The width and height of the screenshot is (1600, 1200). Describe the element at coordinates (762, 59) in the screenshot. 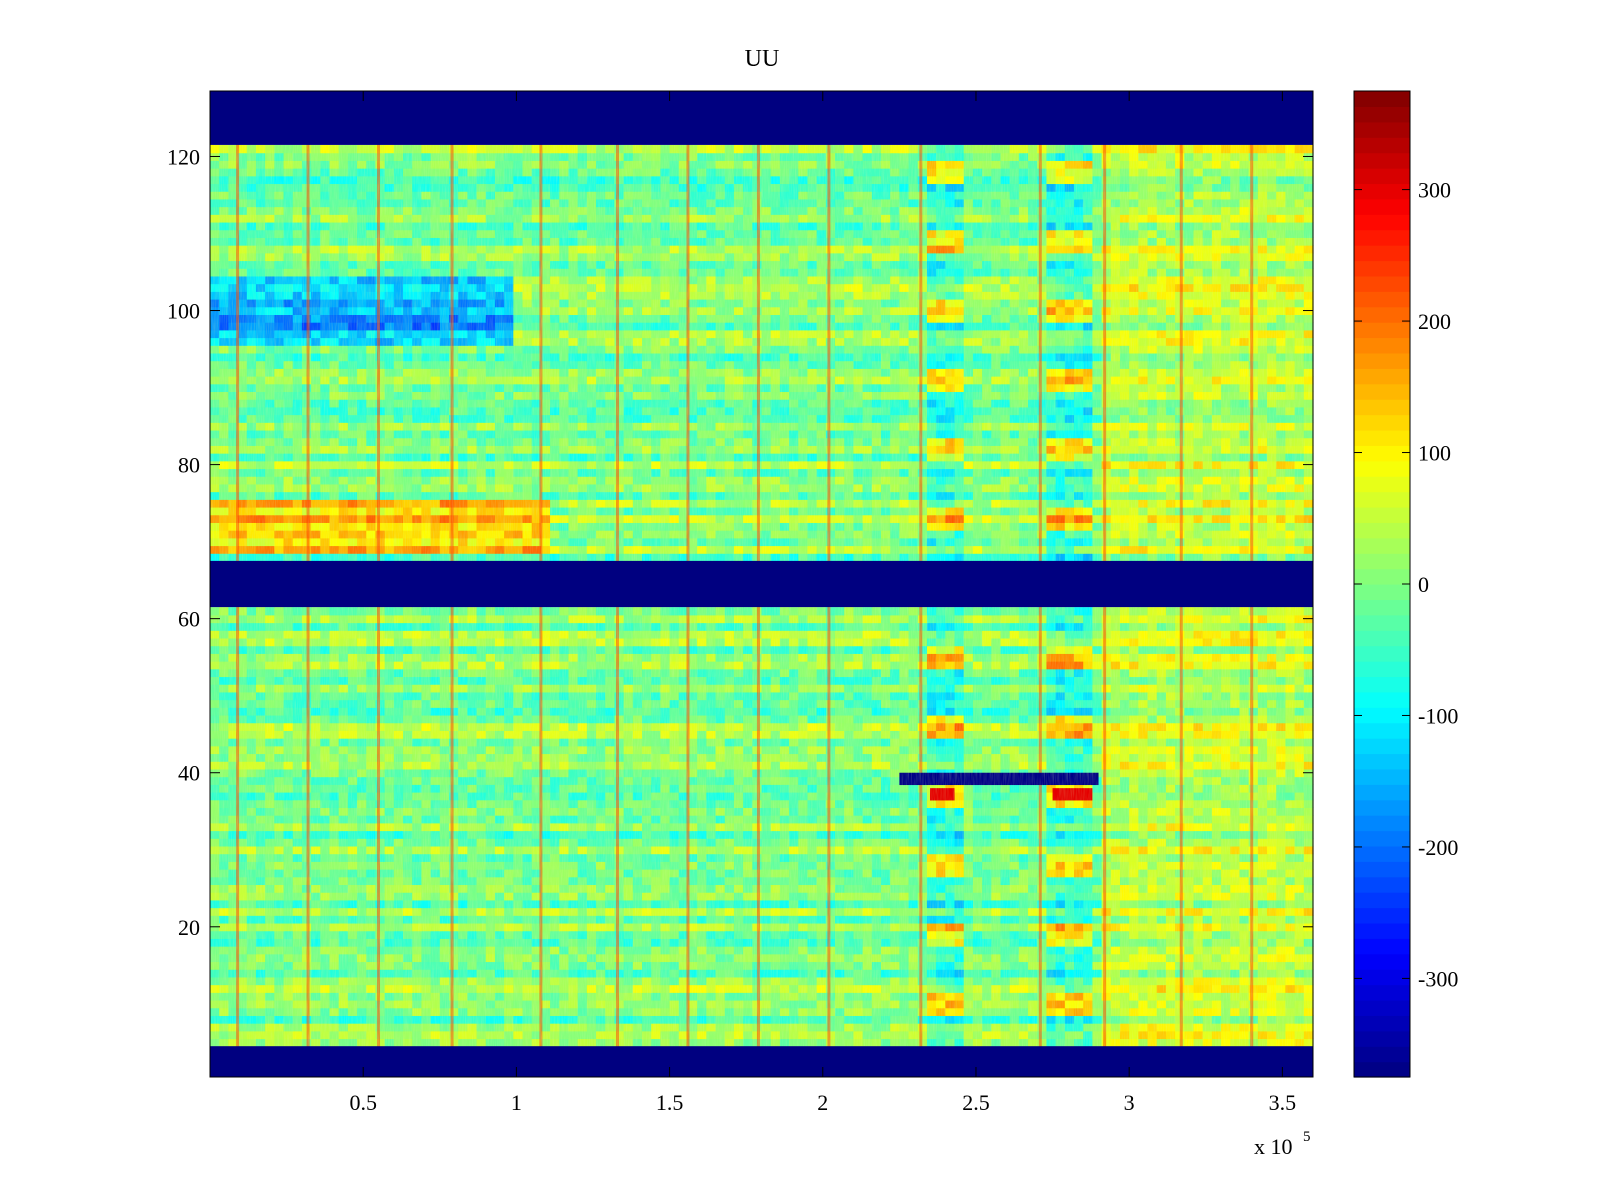

I see `chart-title: UU` at that location.